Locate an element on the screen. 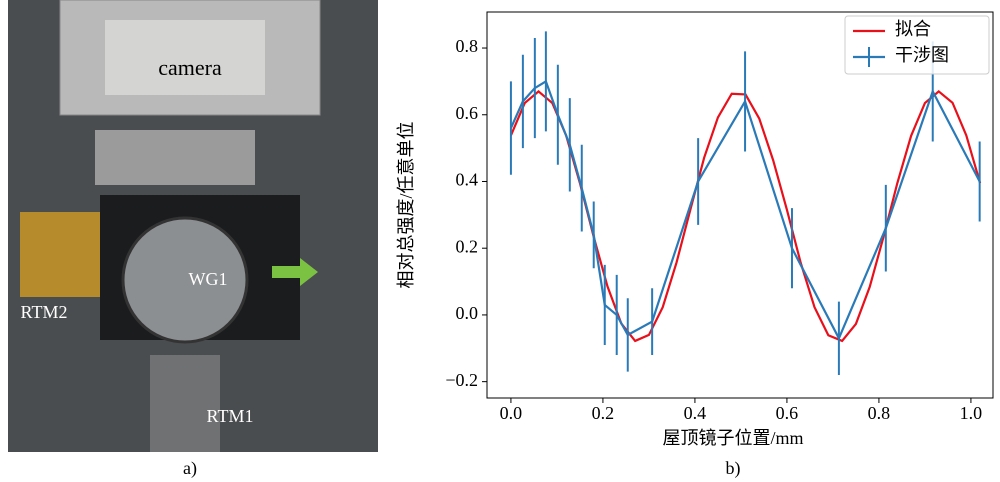 The height and width of the screenshot is (482, 1000). x-tick-label: 0.2 is located at coordinates (603, 413).